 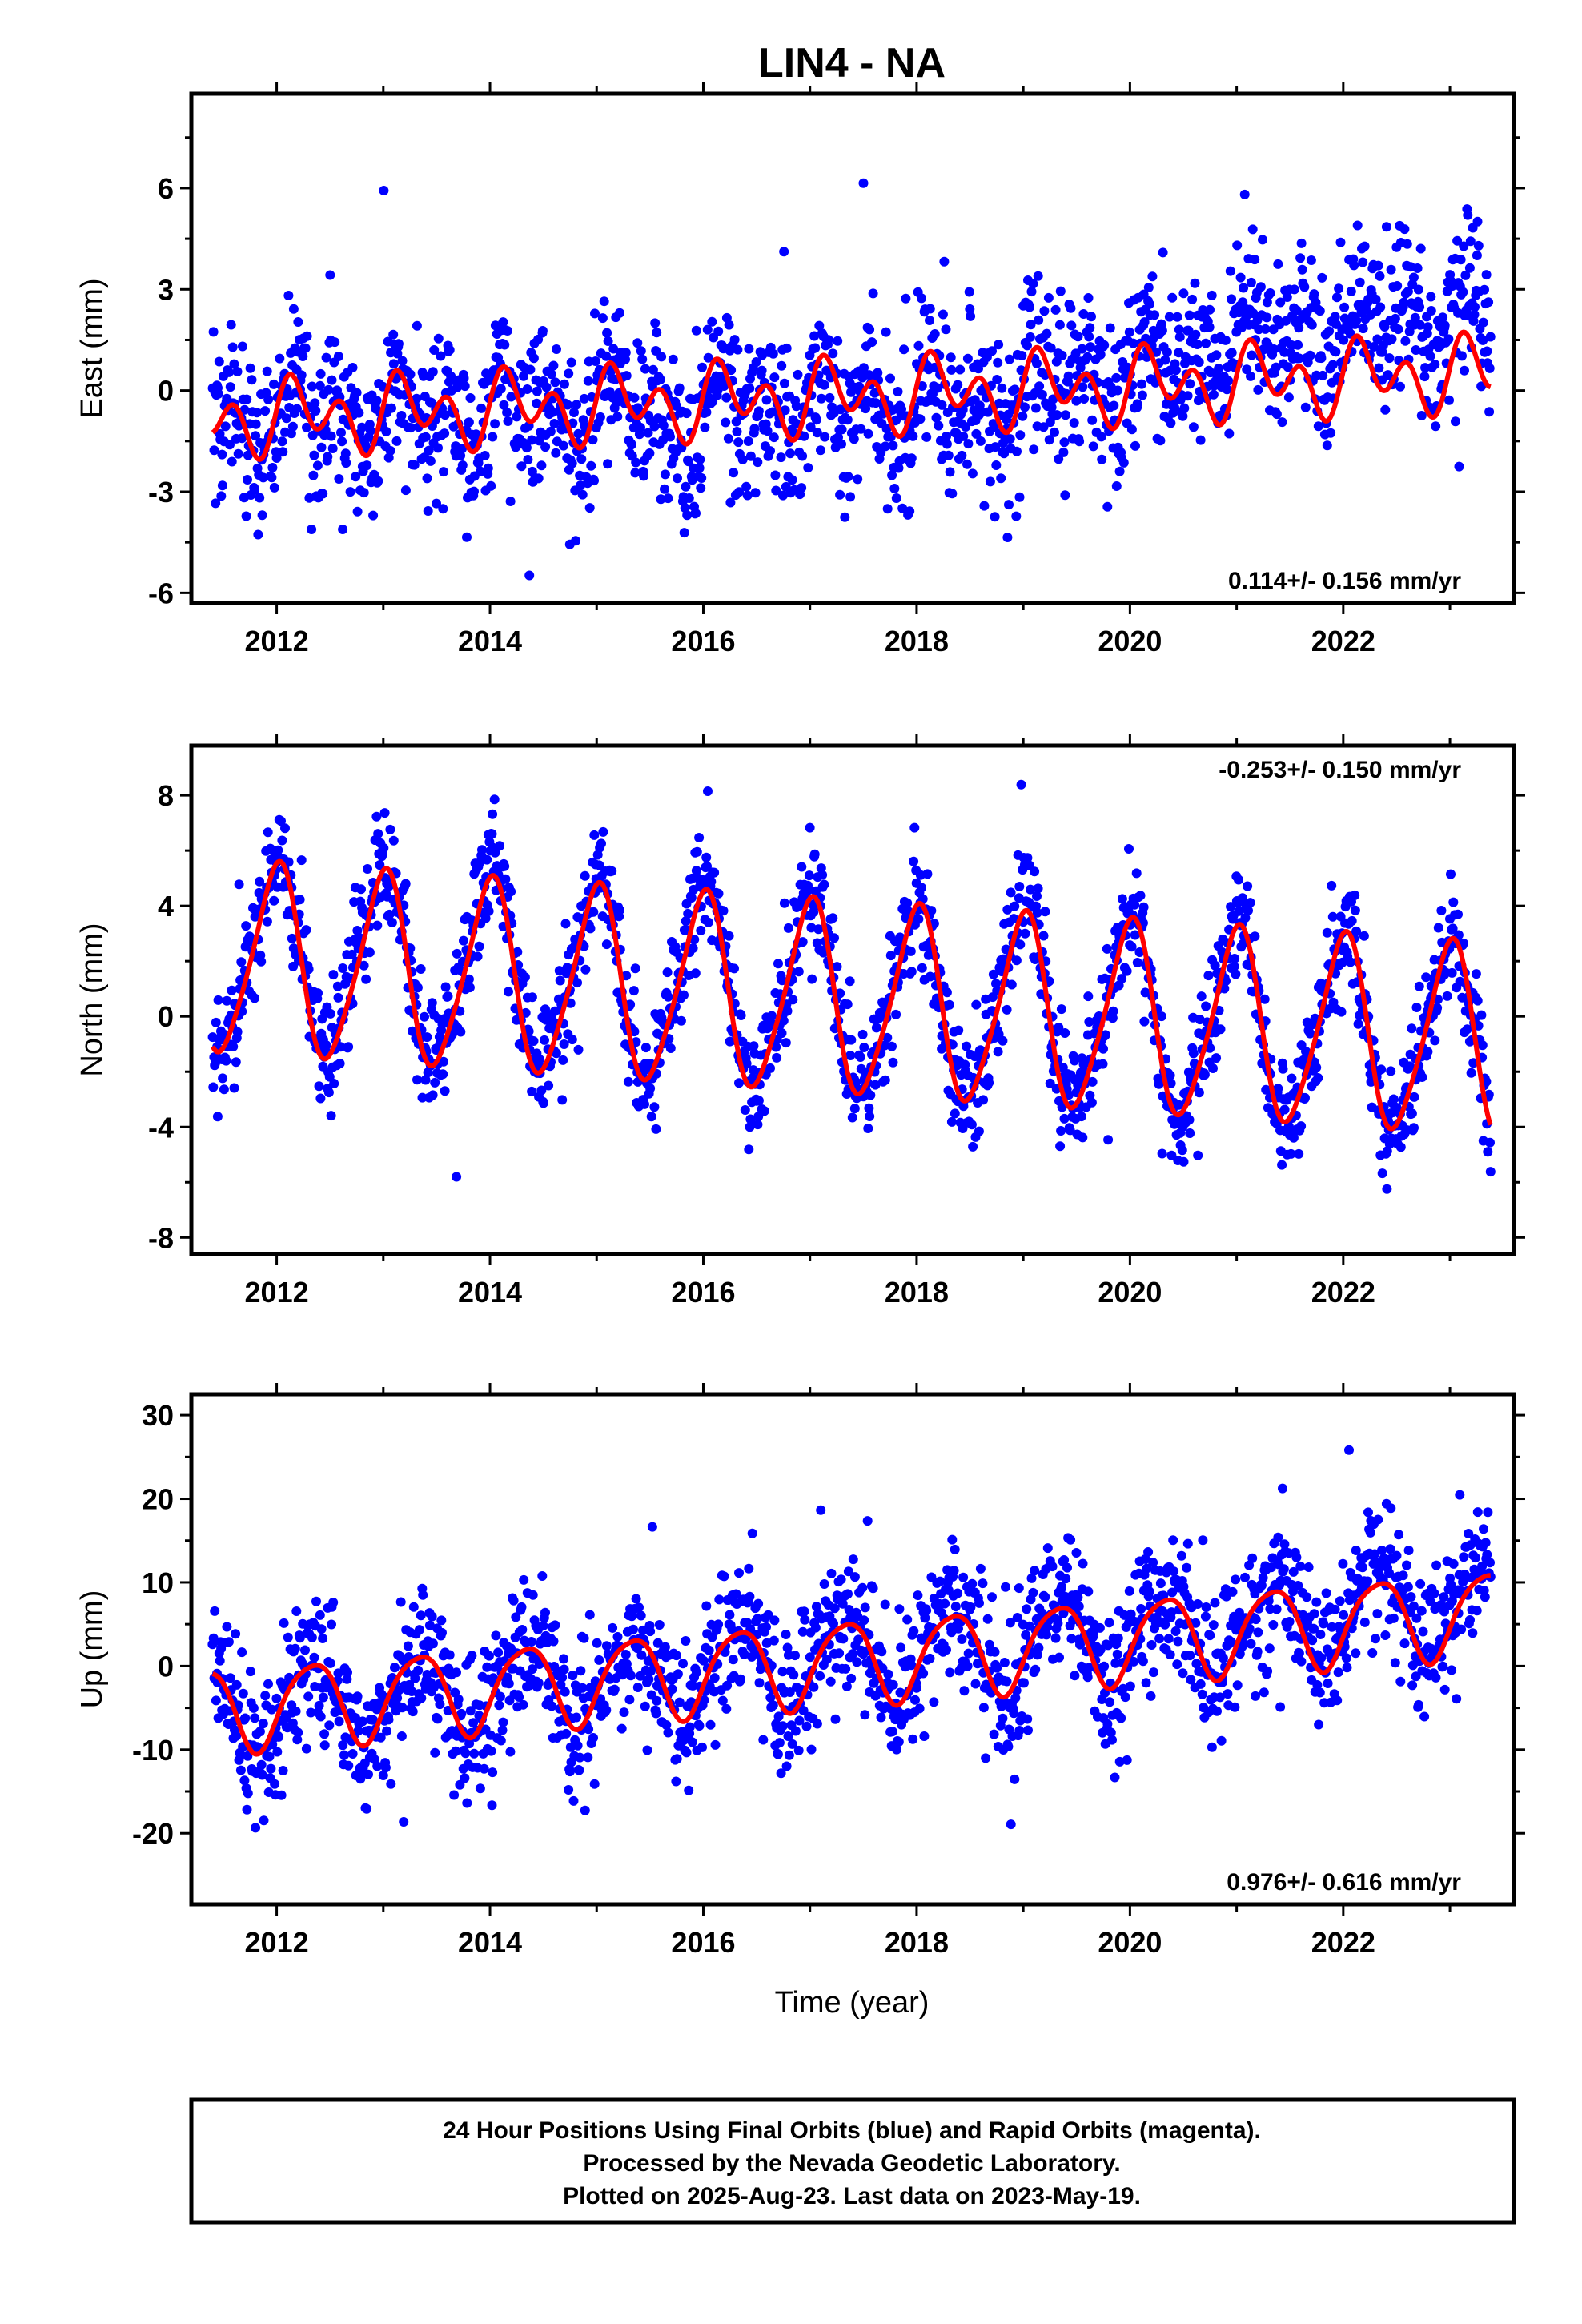 What do you see at coordinates (1343, 1292) in the screenshot?
I see `x-tick-label: 2022` at bounding box center [1343, 1292].